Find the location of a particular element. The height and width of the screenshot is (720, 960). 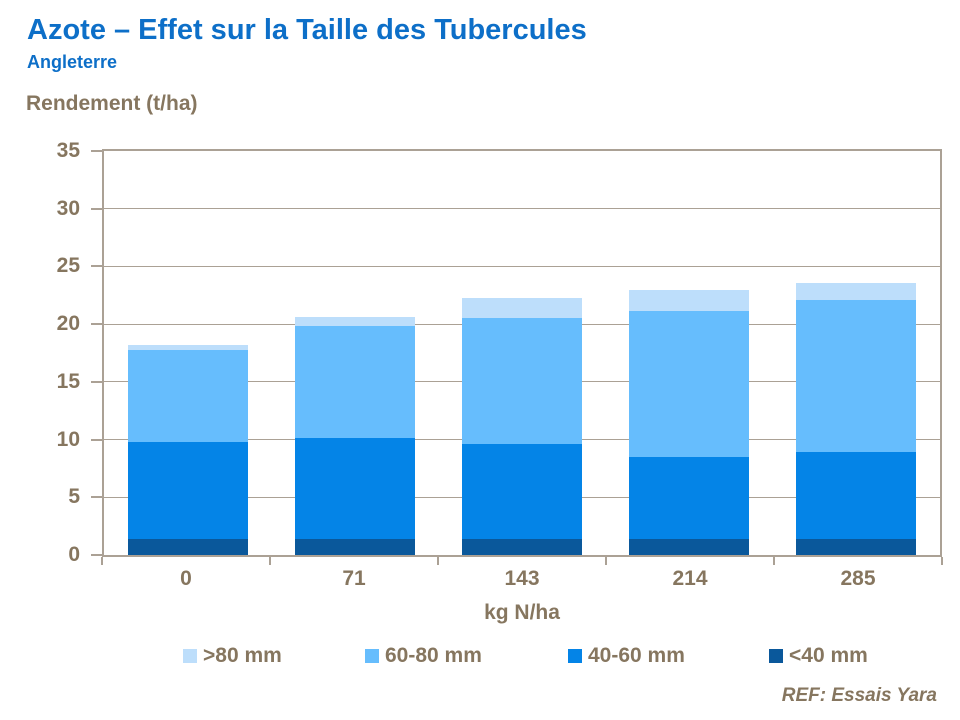

y-axis-title: Rendement (t/ha) is located at coordinates (112, 103).